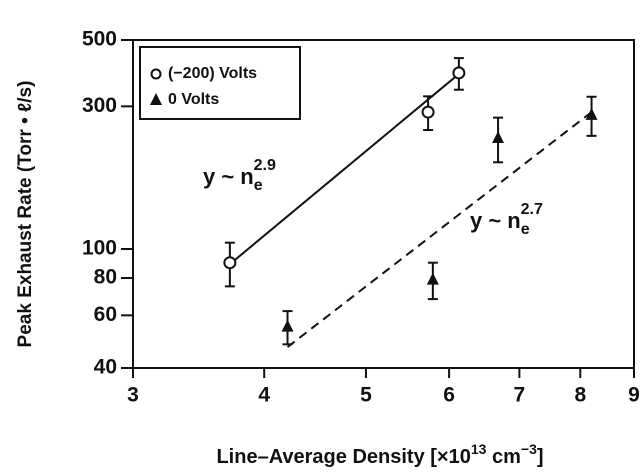  I want to click on x-axis-label-sup: −3, so click(529, 449).